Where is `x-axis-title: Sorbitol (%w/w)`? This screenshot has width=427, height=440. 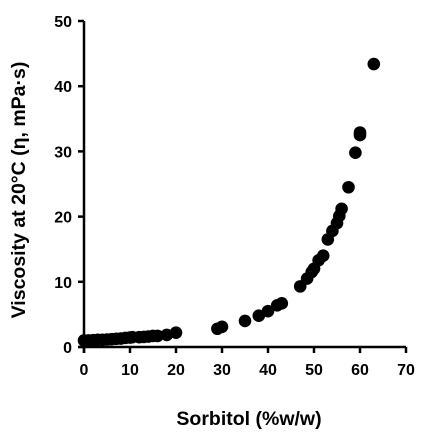
x-axis-title: Sorbitol (%w/w) is located at coordinates (248, 419).